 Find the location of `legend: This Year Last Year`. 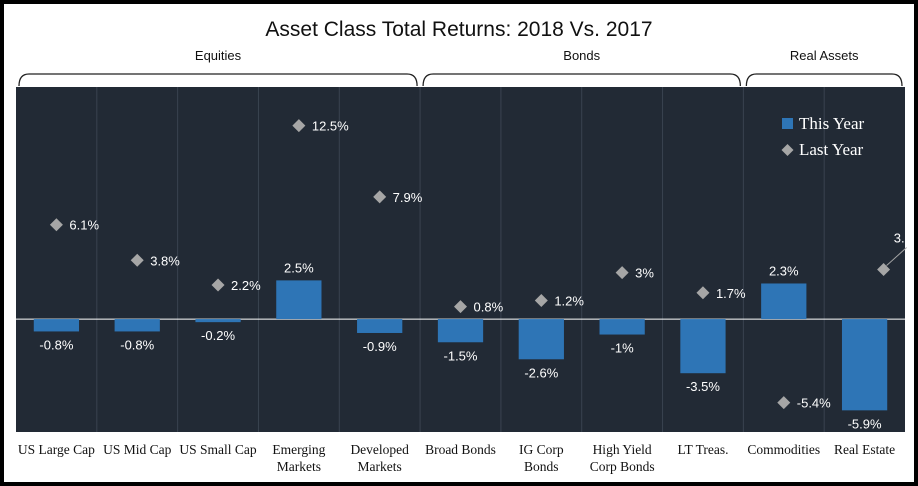

legend: This Year Last Year is located at coordinates (823, 136).